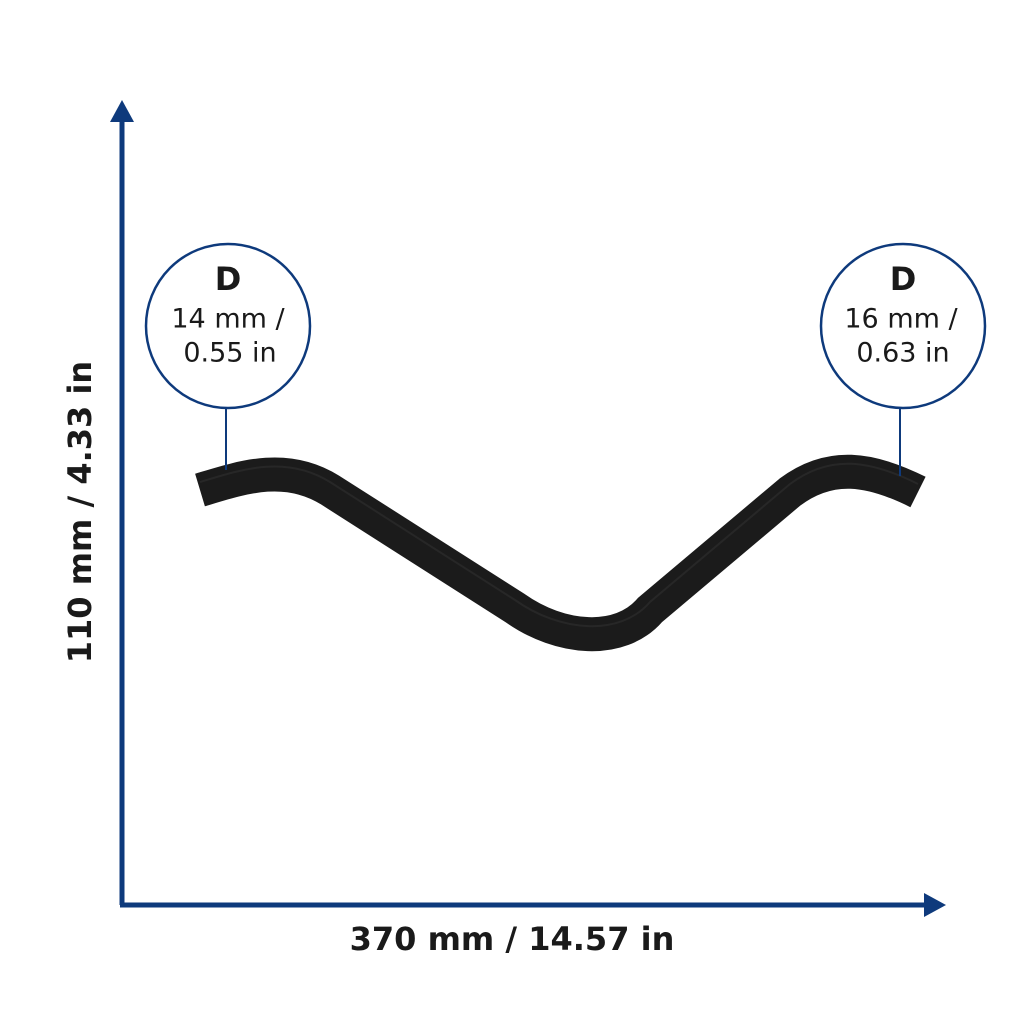  I want to click on hose, so click(560, 553).